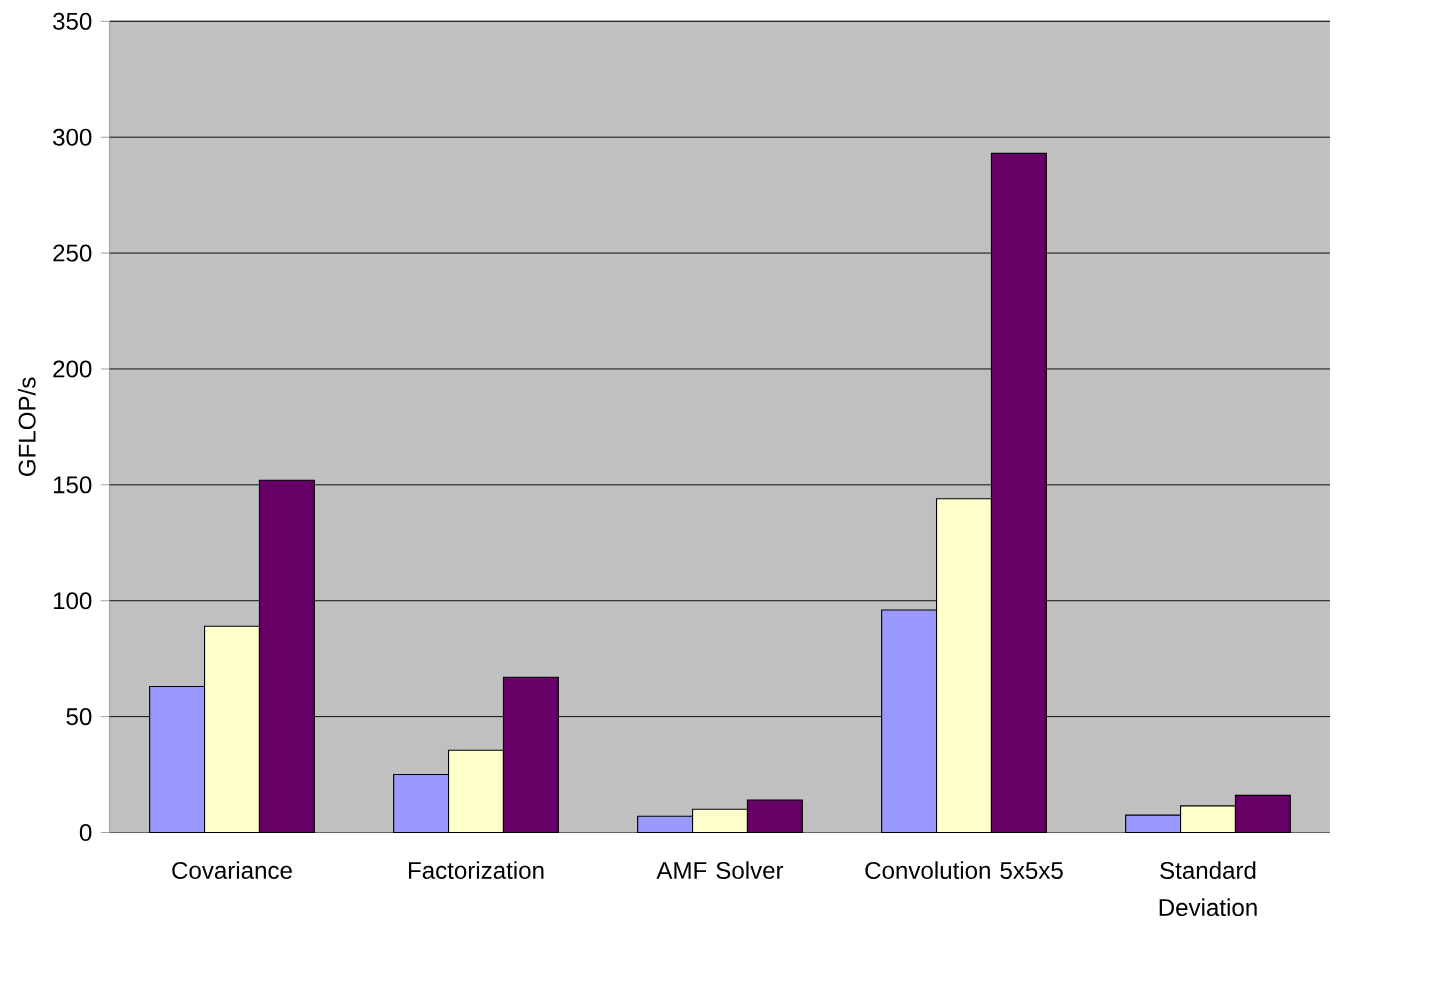  I want to click on x-tick-label: Convolution 5x5x5, so click(964, 870).